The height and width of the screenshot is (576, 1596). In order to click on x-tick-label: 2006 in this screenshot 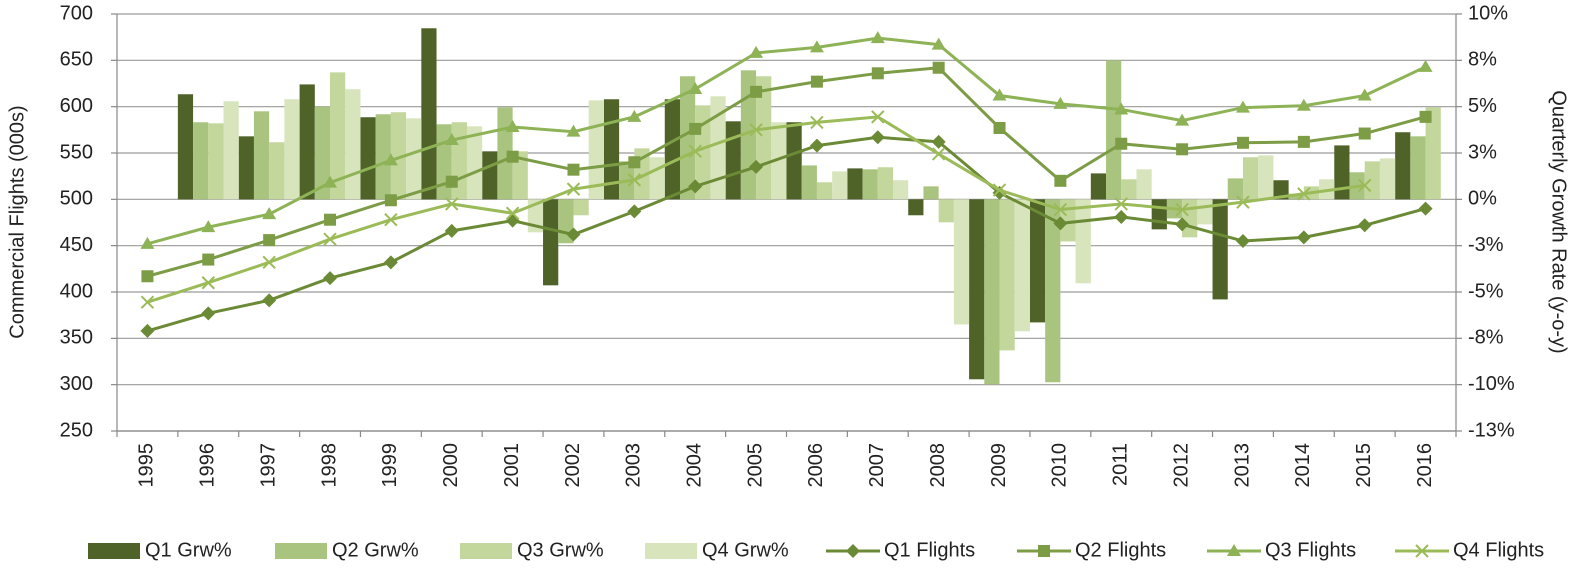, I will do `click(816, 465)`.